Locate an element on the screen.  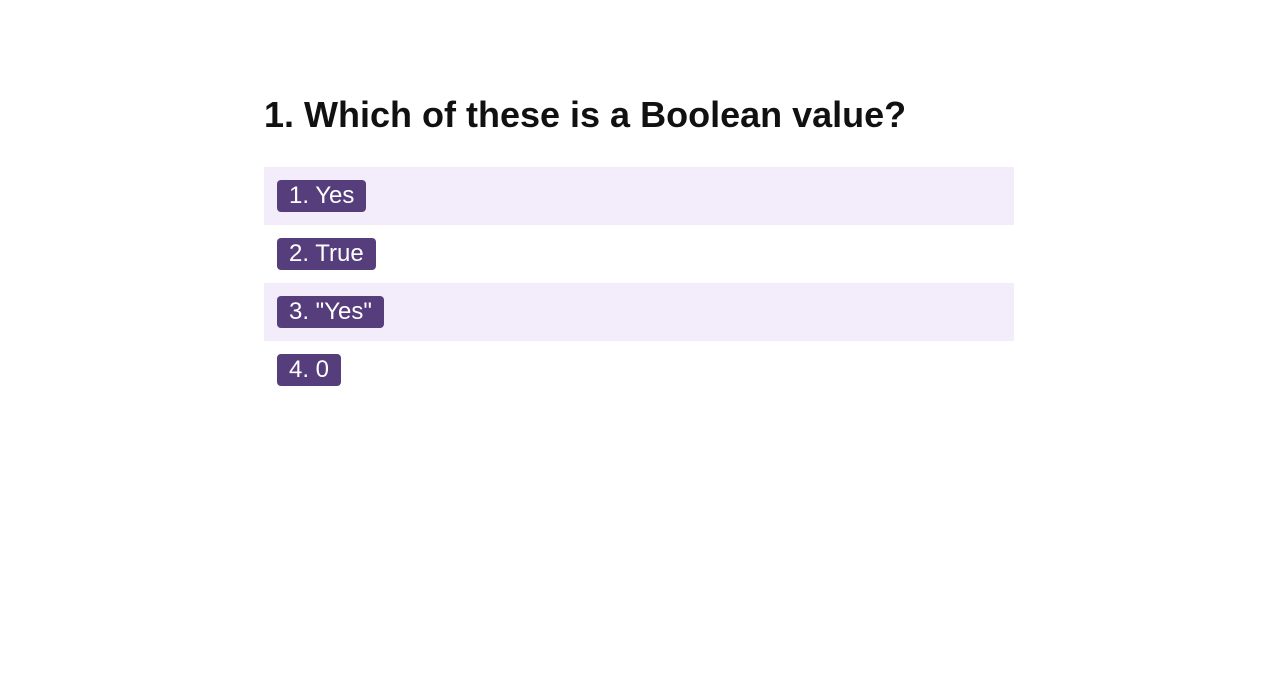
answer-label: 2. True is located at coordinates (326, 254).